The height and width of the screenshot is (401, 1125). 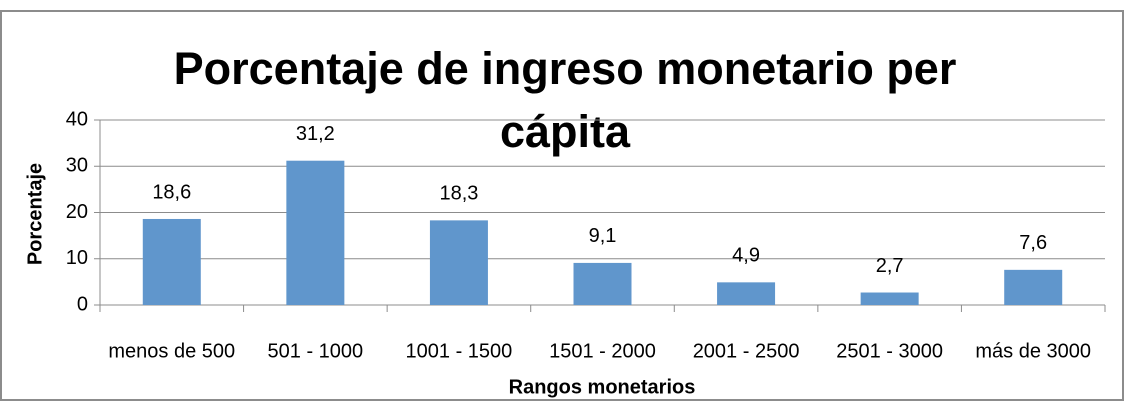 What do you see at coordinates (603, 236) in the screenshot?
I see `data-label: 9,1` at bounding box center [603, 236].